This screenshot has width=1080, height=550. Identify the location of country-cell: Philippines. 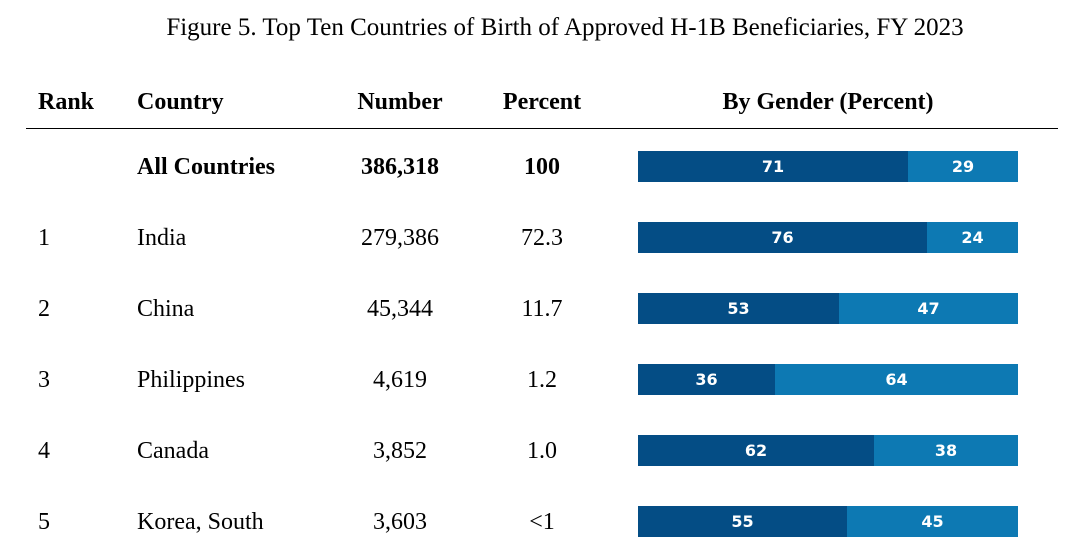
(191, 380).